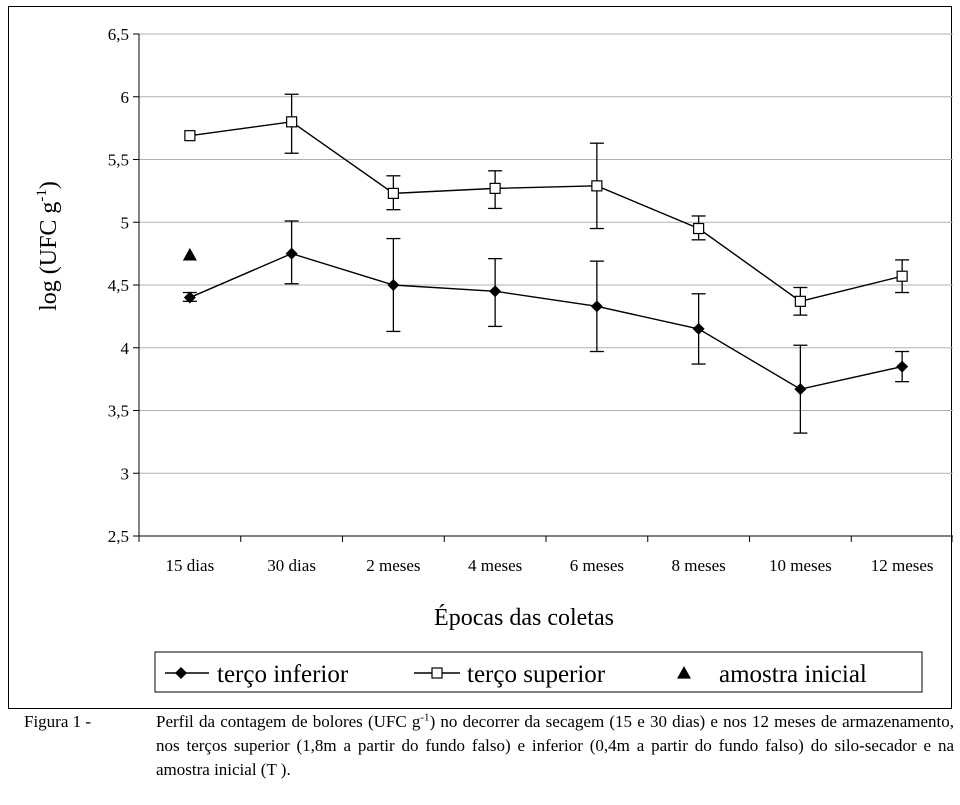 Image resolution: width=960 pixels, height=805 pixels. Describe the element at coordinates (288, 721) in the screenshot. I see `caption-text-a: Perfil da contagem de bolores (UFC g` at that location.